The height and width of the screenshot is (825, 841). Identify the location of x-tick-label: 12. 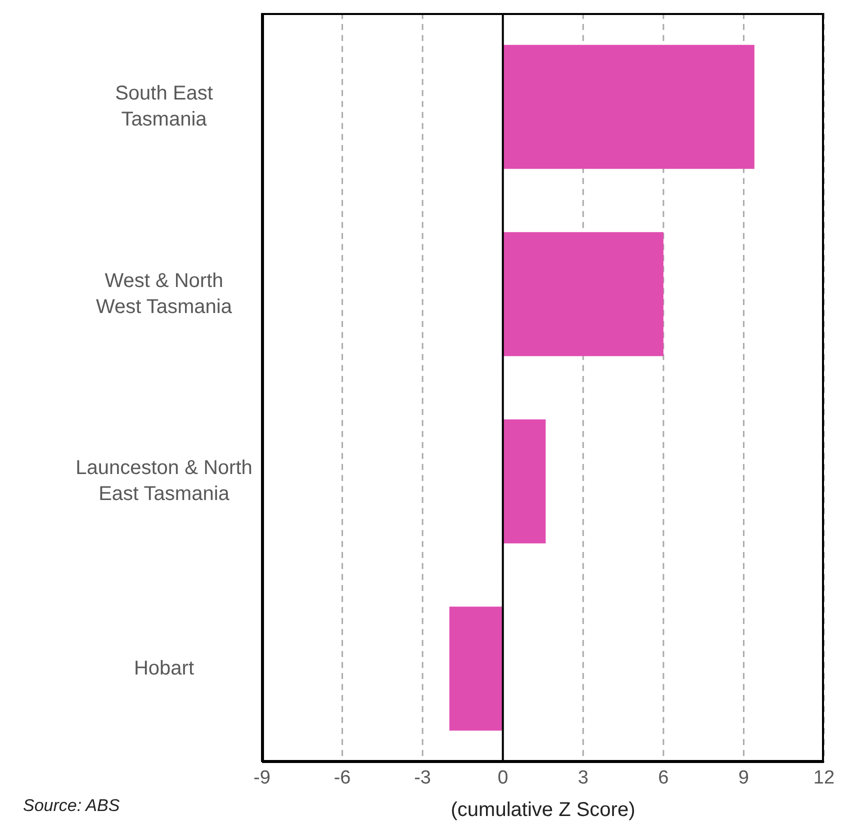
(824, 777).